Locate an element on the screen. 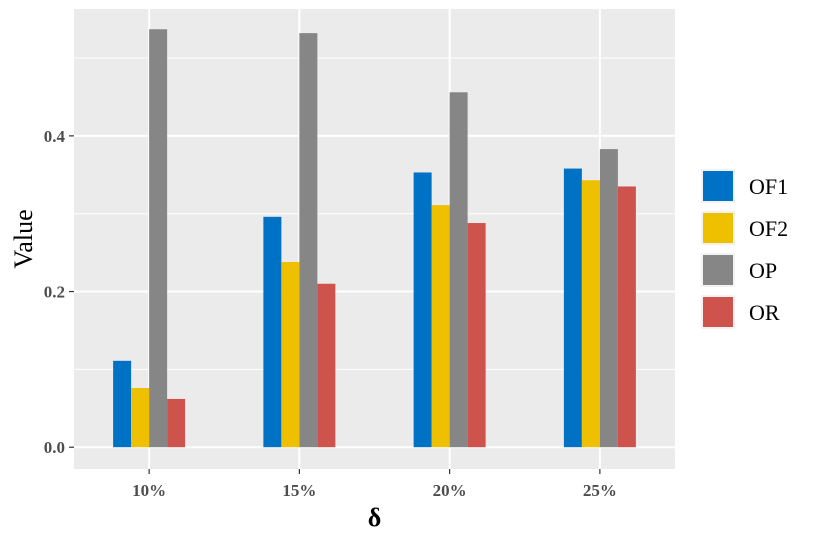  bar-of1-20pct is located at coordinates (422, 310).